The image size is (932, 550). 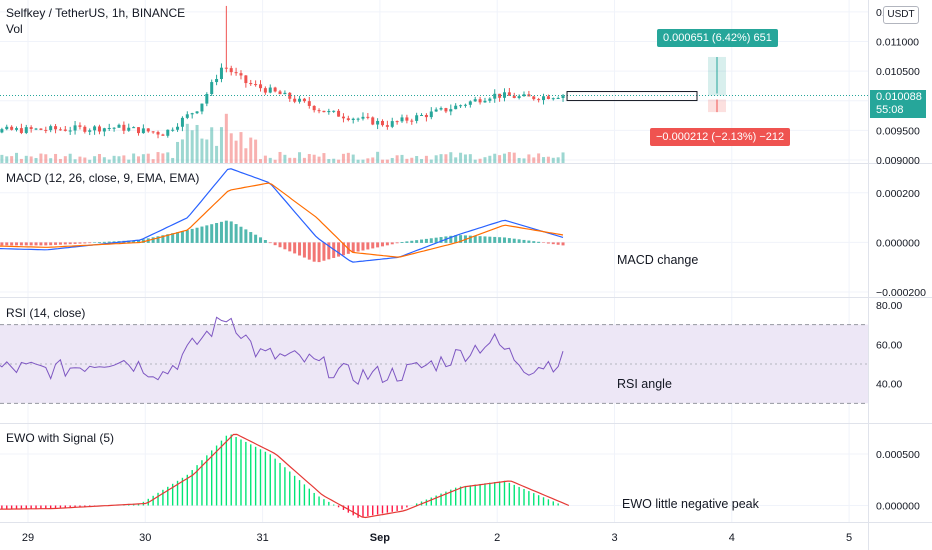 What do you see at coordinates (60, 438) in the screenshot?
I see `ewo-title: EWO with Signal (5)` at bounding box center [60, 438].